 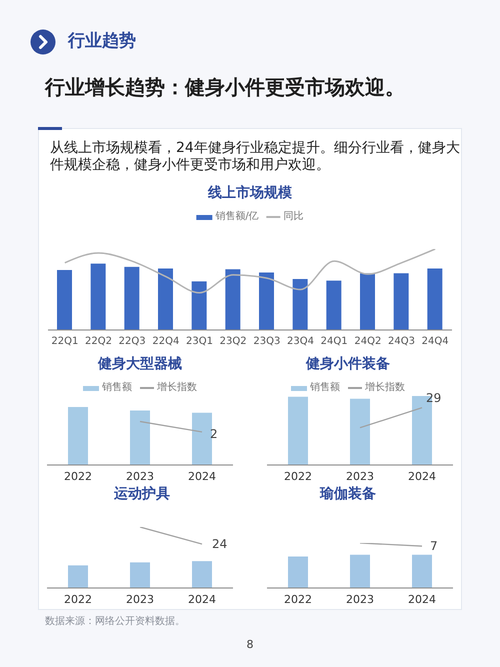 I want to click on annotation: 29, so click(x=434, y=397).